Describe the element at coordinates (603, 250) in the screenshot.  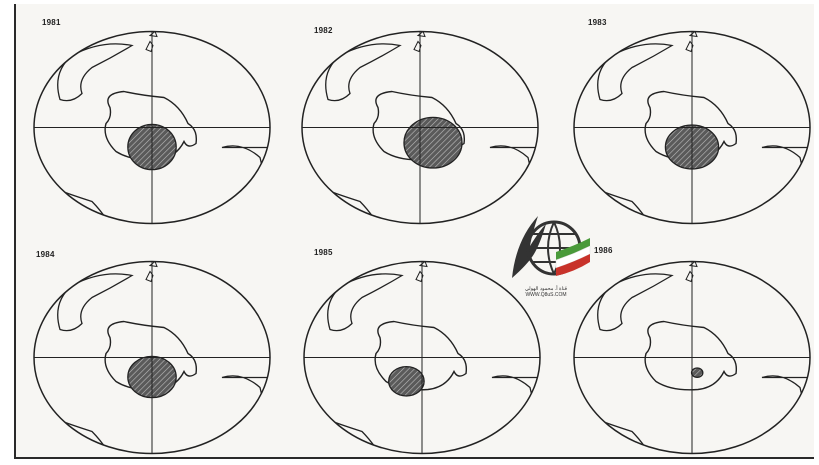
I see `year-label: 1986` at that location.